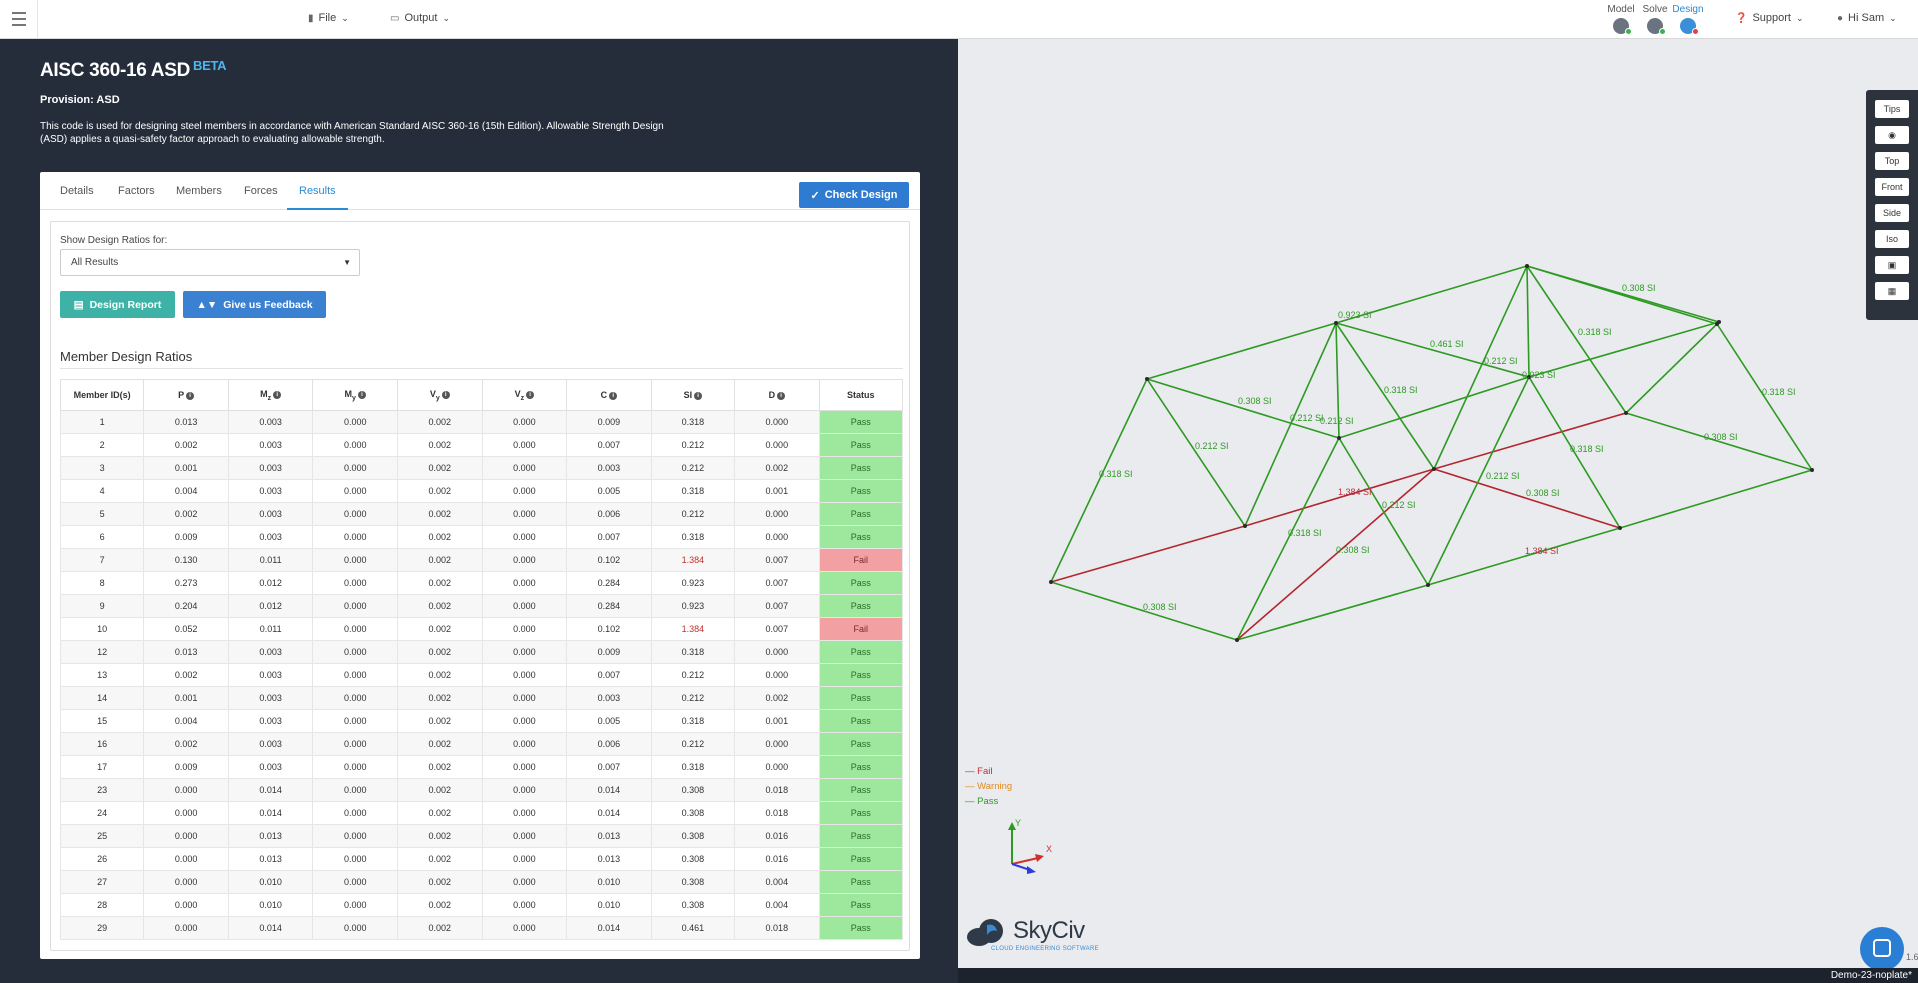 The width and height of the screenshot is (1918, 983). Describe the element at coordinates (1892, 135) in the screenshot. I see `eye-icon: ◉` at that location.